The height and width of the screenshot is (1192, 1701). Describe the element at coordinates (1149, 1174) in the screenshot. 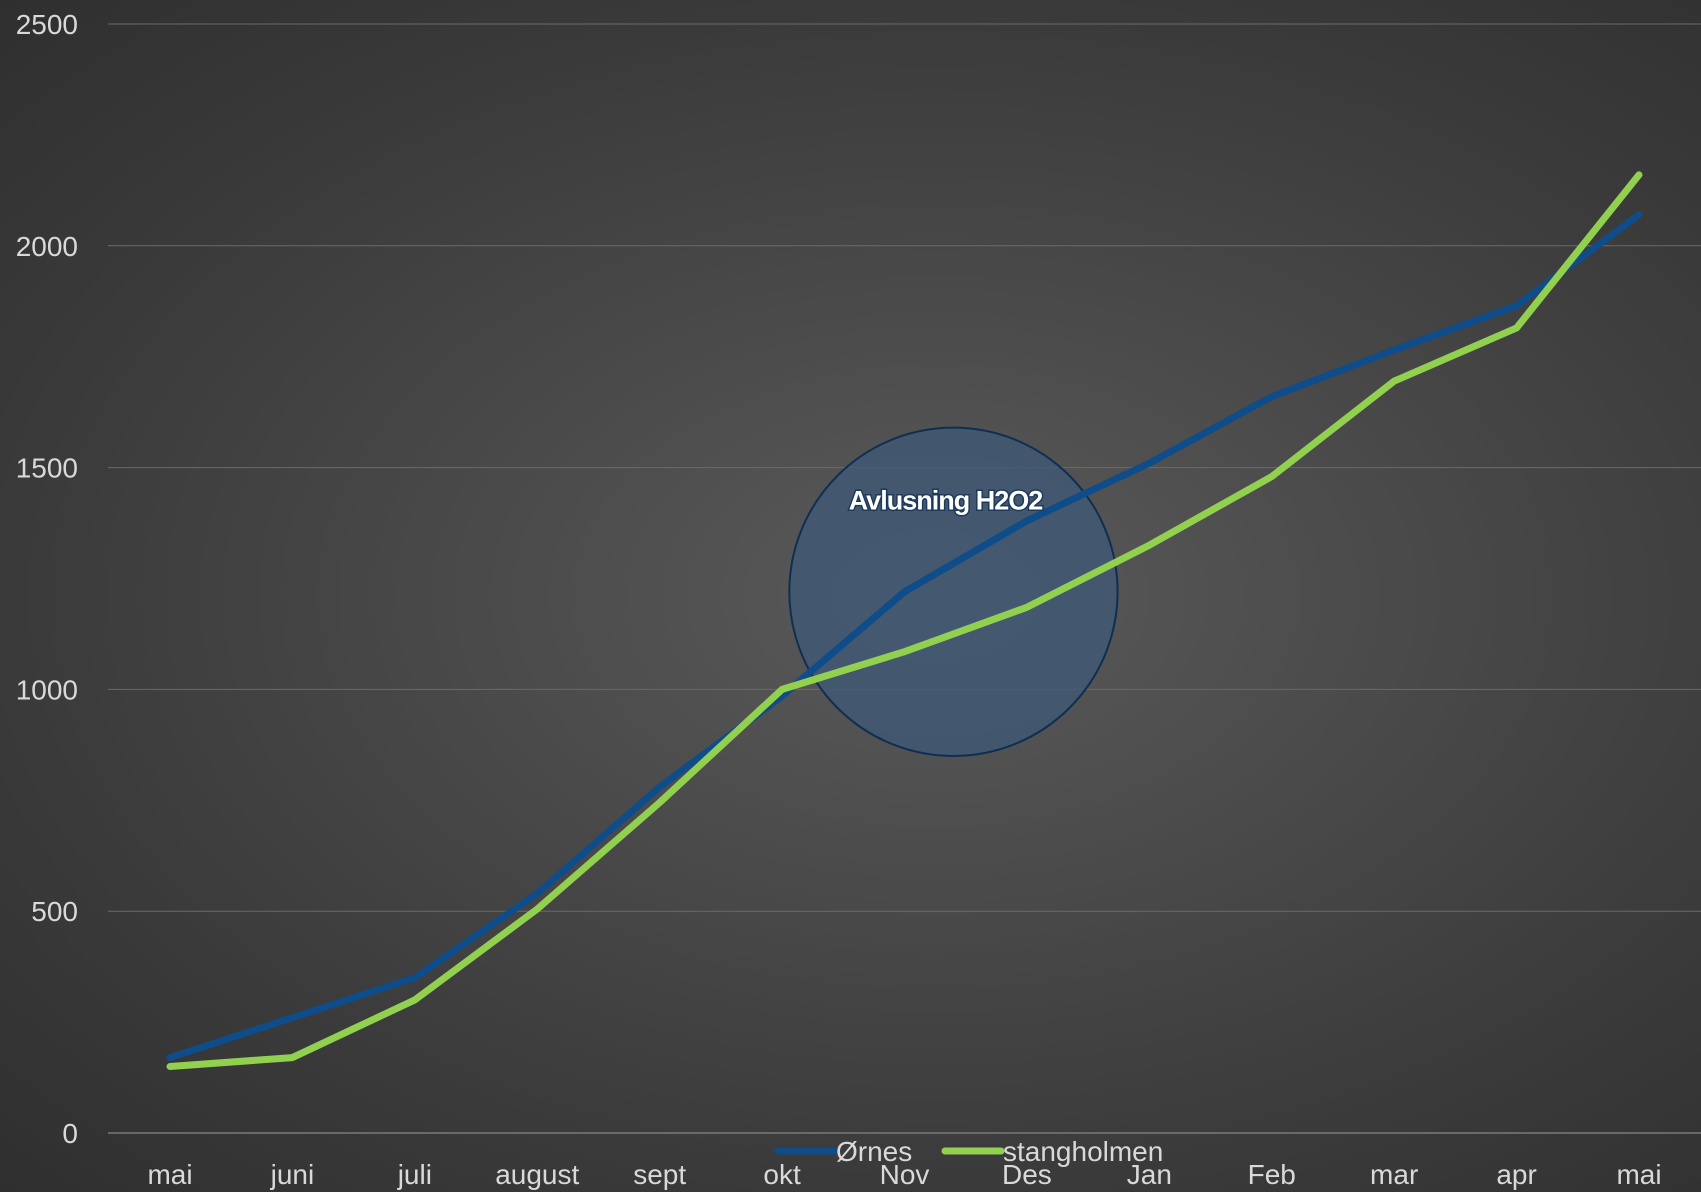

I see `x-tick-label: Jan` at that location.